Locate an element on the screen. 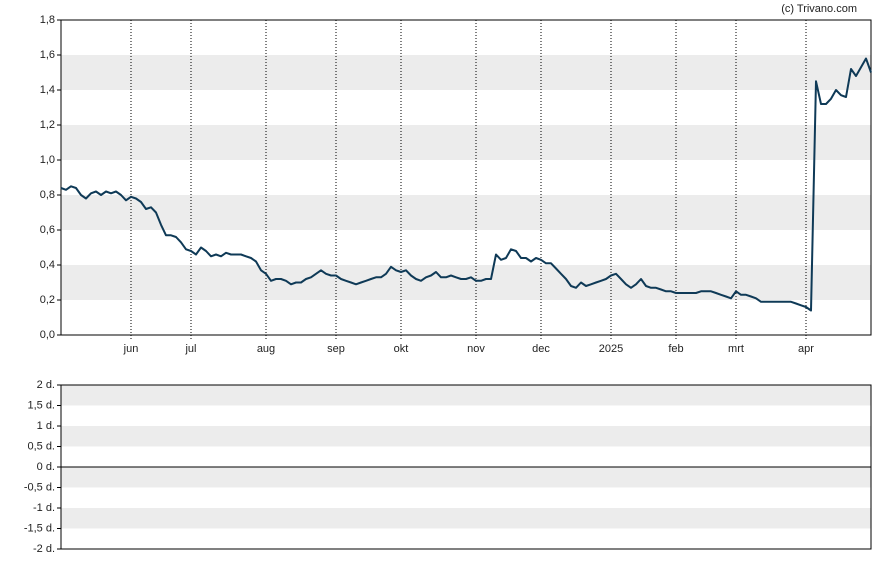 The height and width of the screenshot is (565, 888). x-tick-label: okt is located at coordinates (401, 349).